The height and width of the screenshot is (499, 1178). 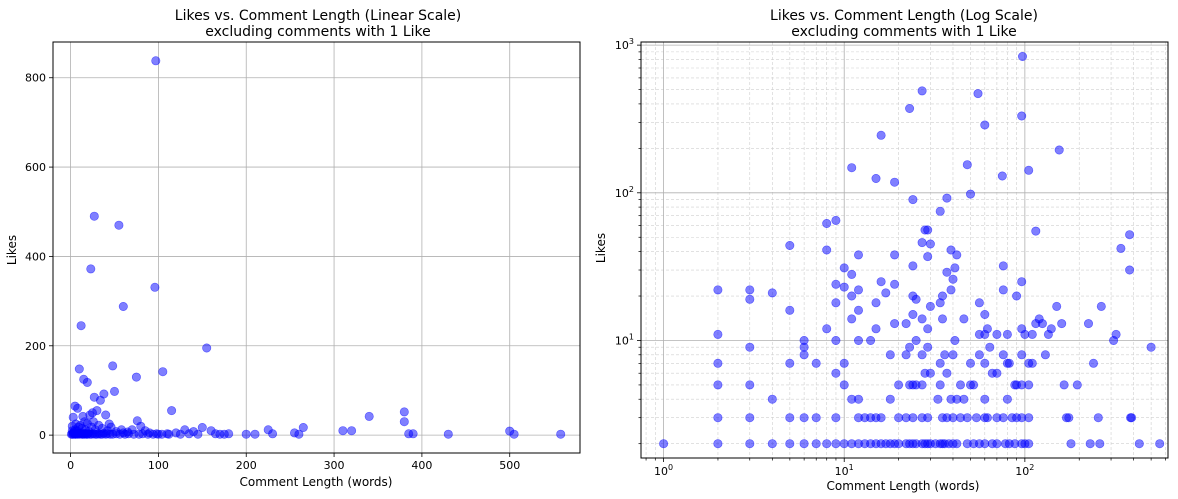 I want to click on x-tick-label: 0, so click(x=70, y=465).